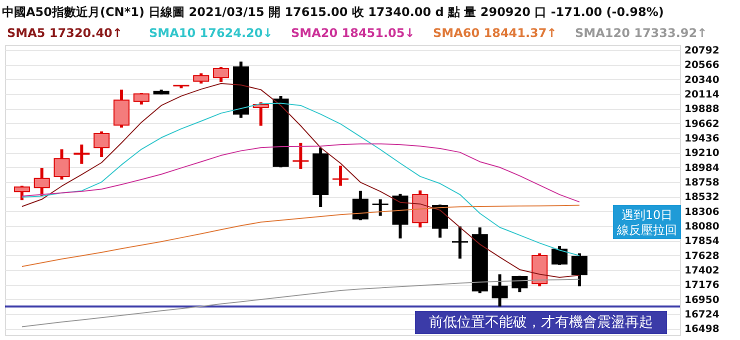 Image resolution: width=740 pixels, height=340 pixels. I want to click on chart-title: 中國A50指數近月(CN*1) 日線圖 2021/03/15 開 17615.00 收 17340.00 d 點 量 290920 口 -171.00 (-0.98%), so click(333, 12).